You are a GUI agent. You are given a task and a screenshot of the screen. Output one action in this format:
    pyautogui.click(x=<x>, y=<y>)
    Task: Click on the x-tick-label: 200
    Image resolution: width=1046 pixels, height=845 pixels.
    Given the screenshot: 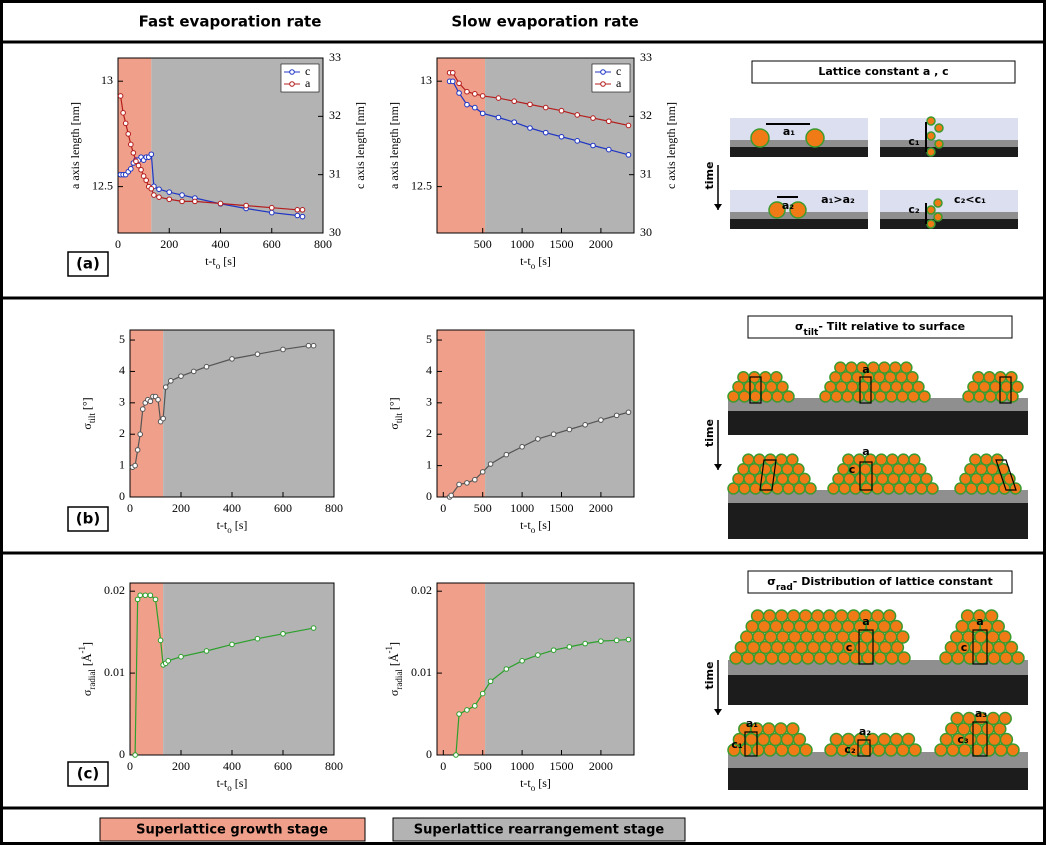 What is the action you would take?
    pyautogui.click(x=181, y=766)
    